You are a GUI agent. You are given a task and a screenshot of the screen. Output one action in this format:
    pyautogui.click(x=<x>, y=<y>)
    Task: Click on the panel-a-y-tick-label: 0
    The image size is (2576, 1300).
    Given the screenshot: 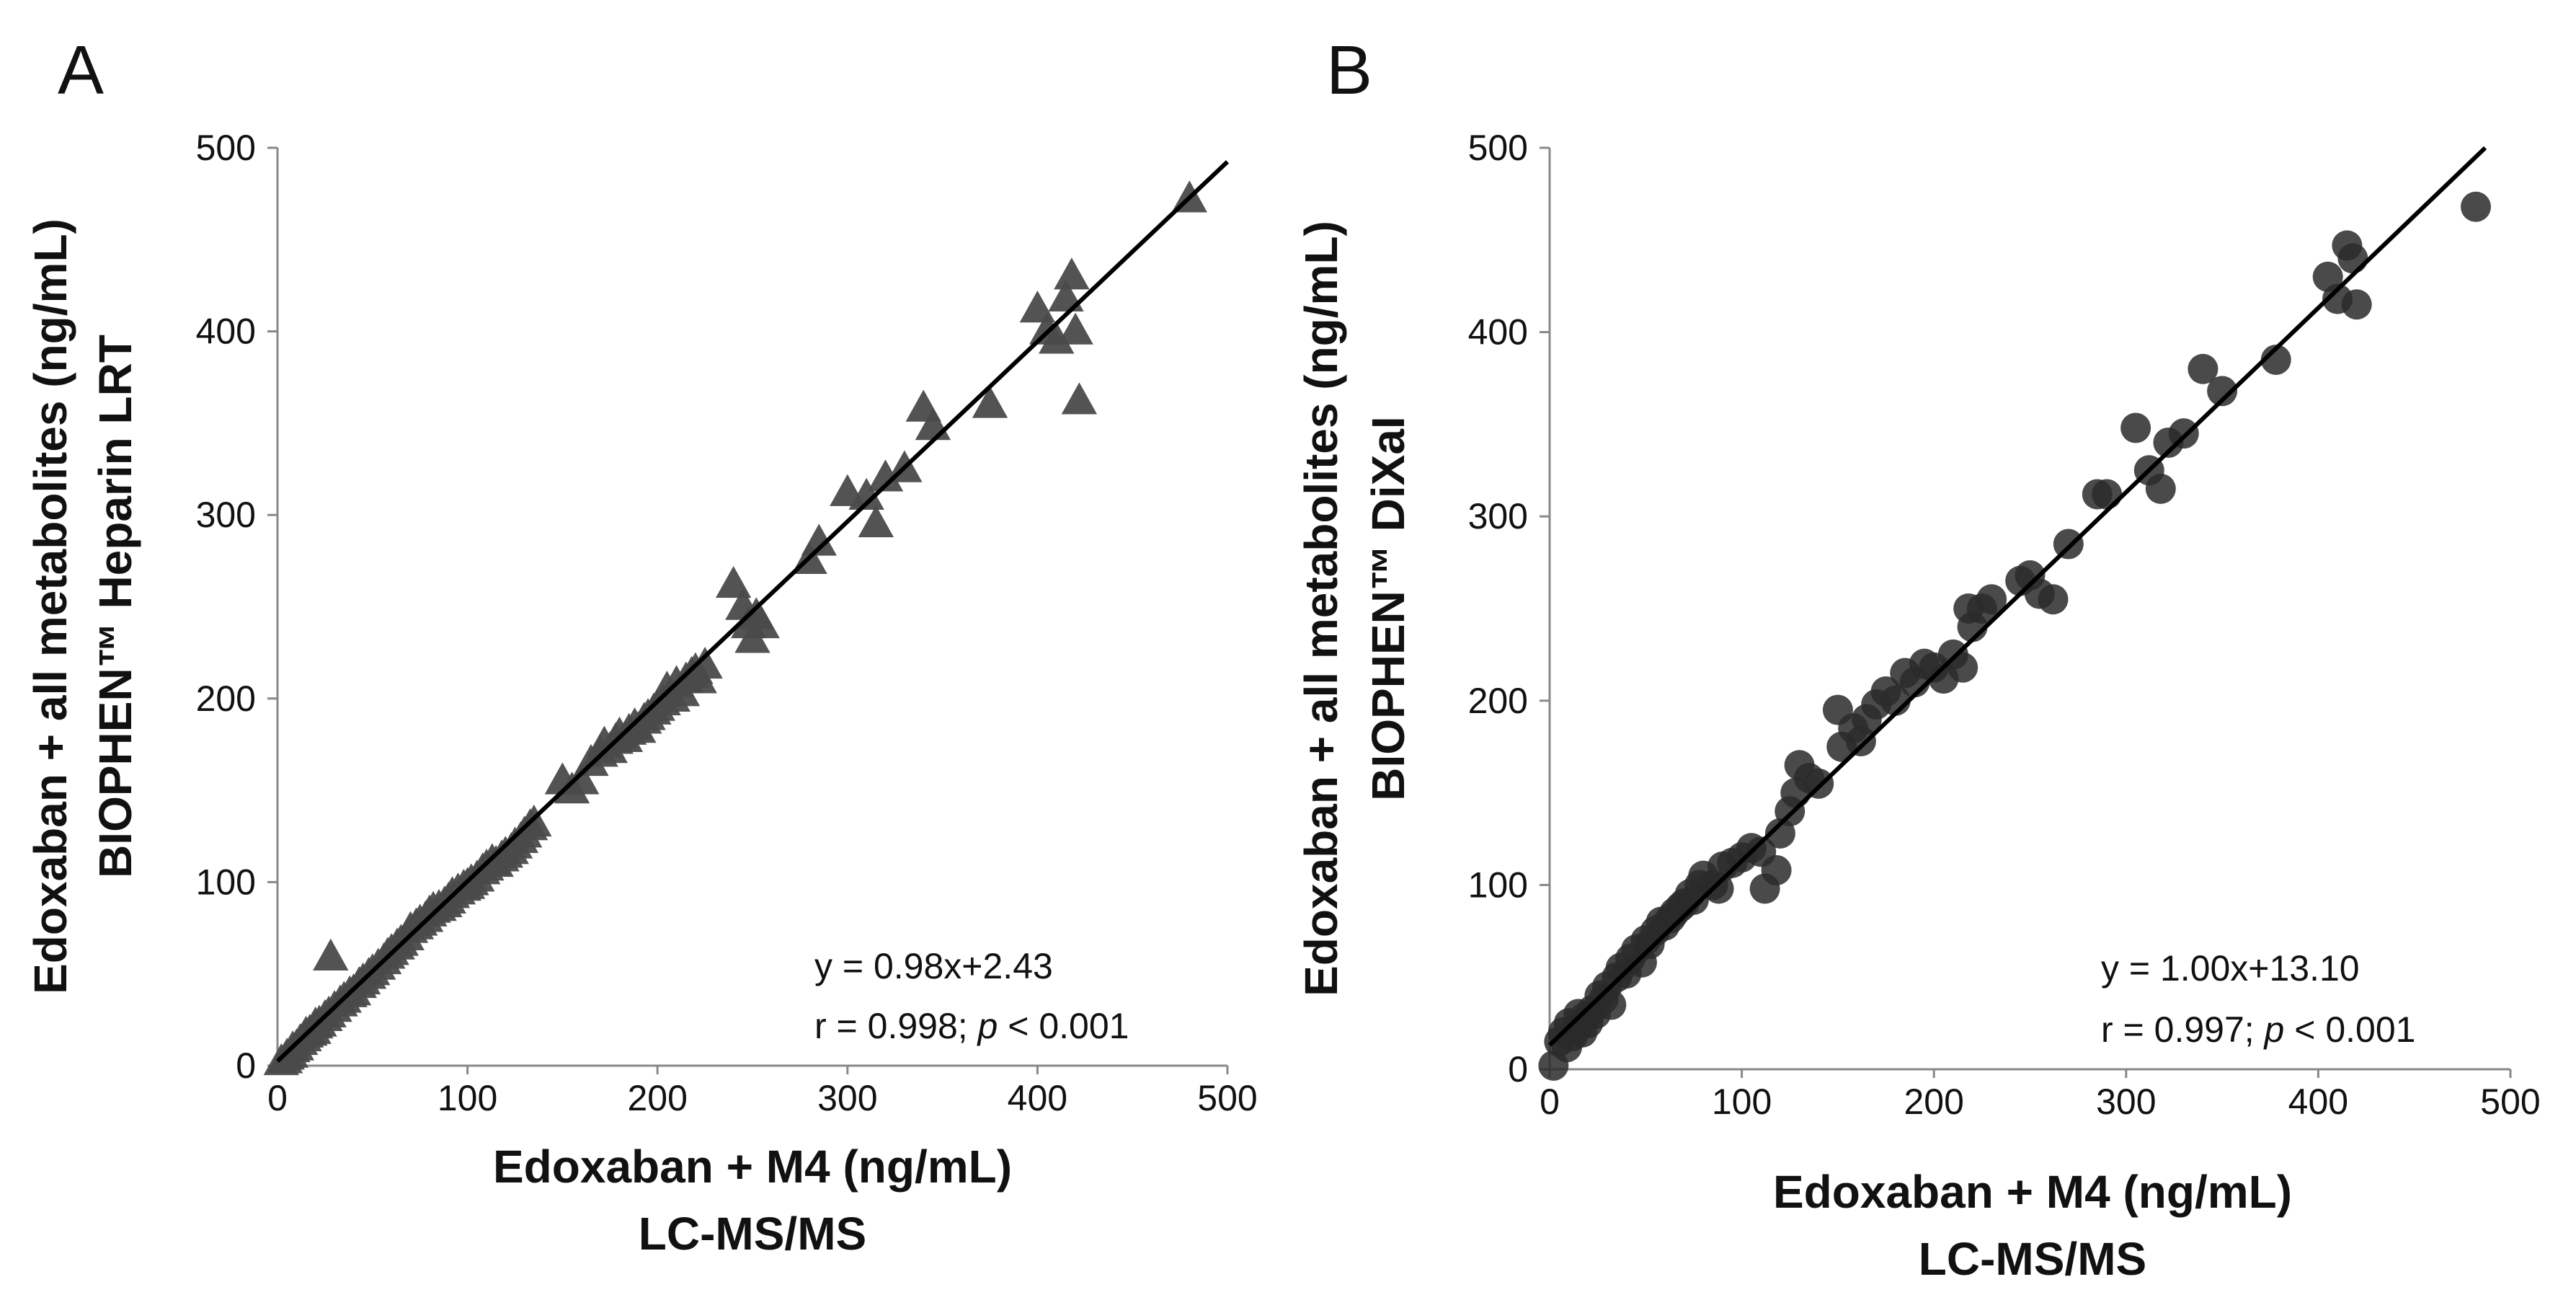 What is the action you would take?
    pyautogui.click(x=246, y=1065)
    